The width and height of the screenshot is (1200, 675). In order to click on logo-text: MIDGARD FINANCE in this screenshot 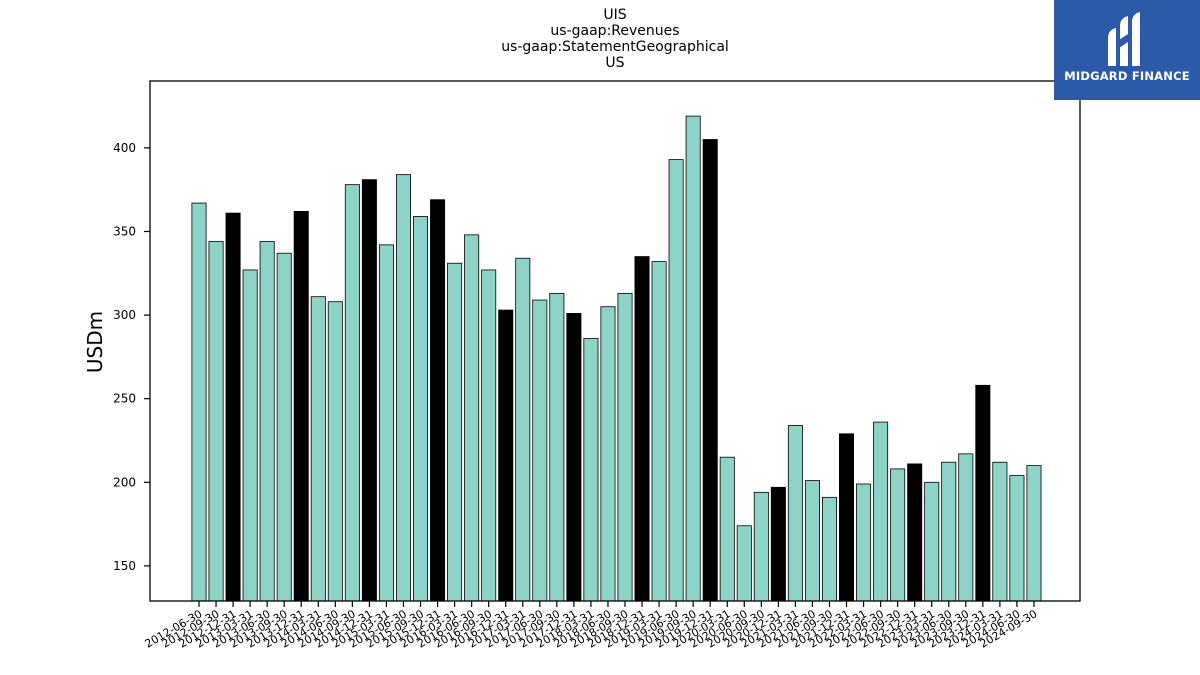, I will do `click(1127, 76)`.